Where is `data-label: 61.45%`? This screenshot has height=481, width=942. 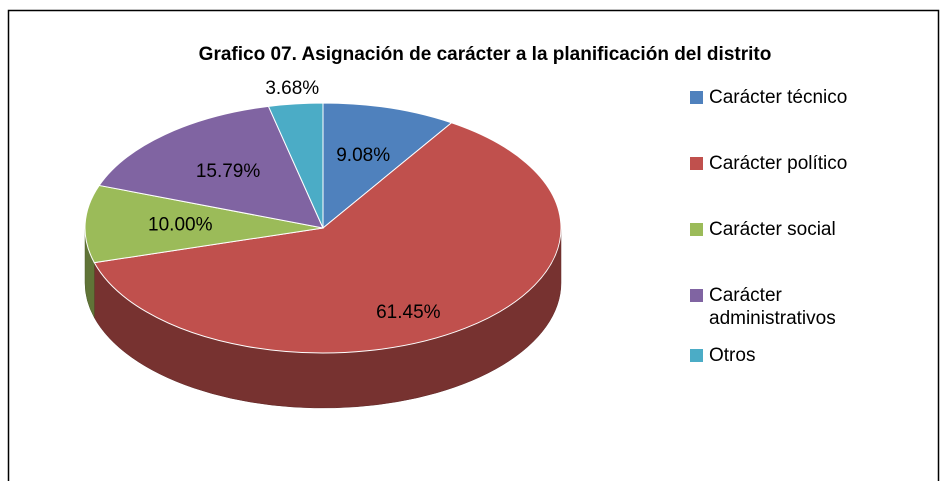
data-label: 61.45% is located at coordinates (408, 312).